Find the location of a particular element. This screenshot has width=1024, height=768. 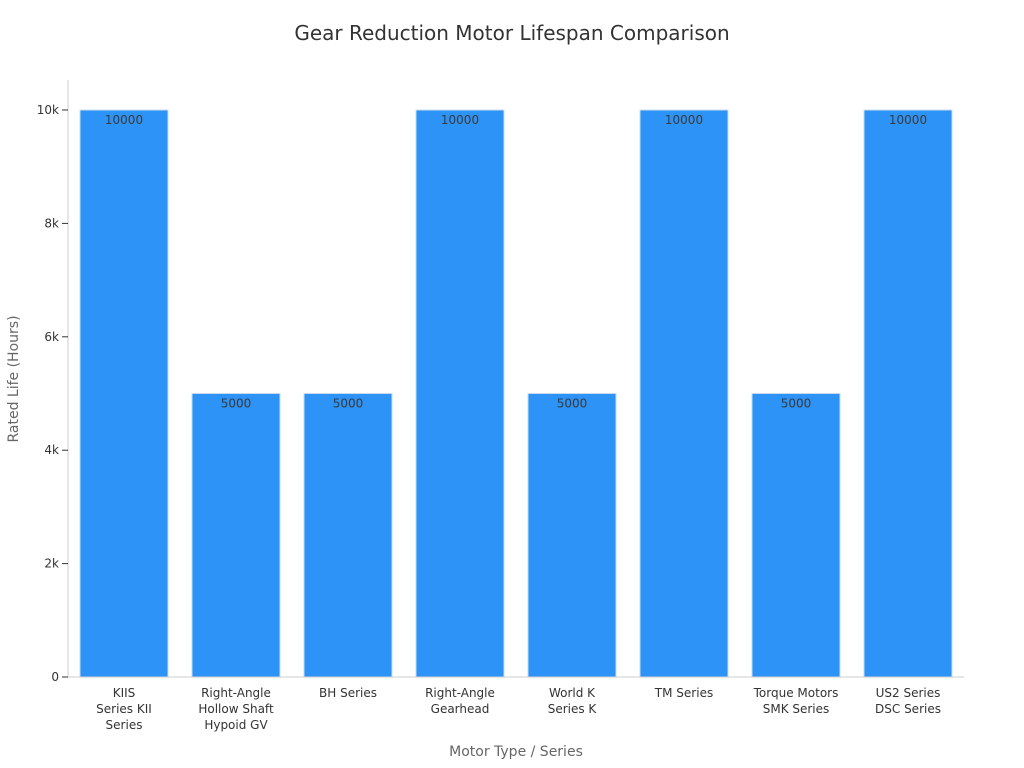

data-label-0: 10000 is located at coordinates (124, 120).